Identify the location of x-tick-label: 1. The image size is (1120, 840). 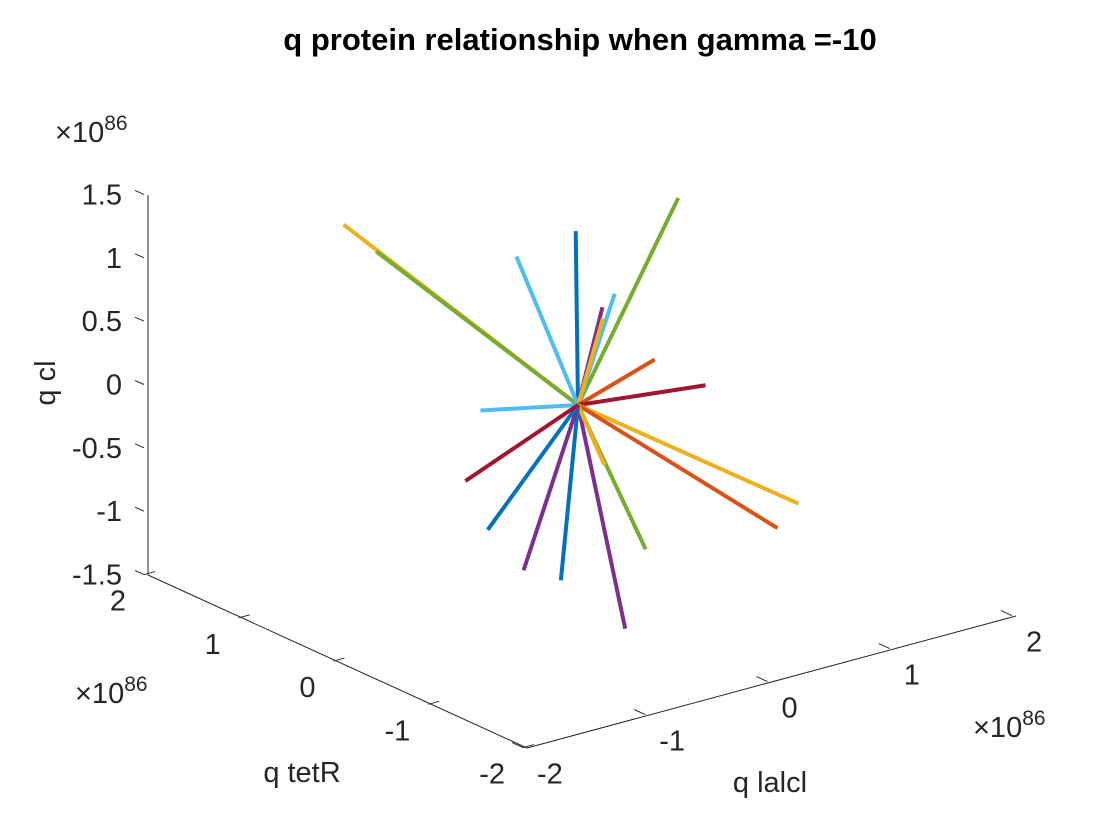
(912, 676).